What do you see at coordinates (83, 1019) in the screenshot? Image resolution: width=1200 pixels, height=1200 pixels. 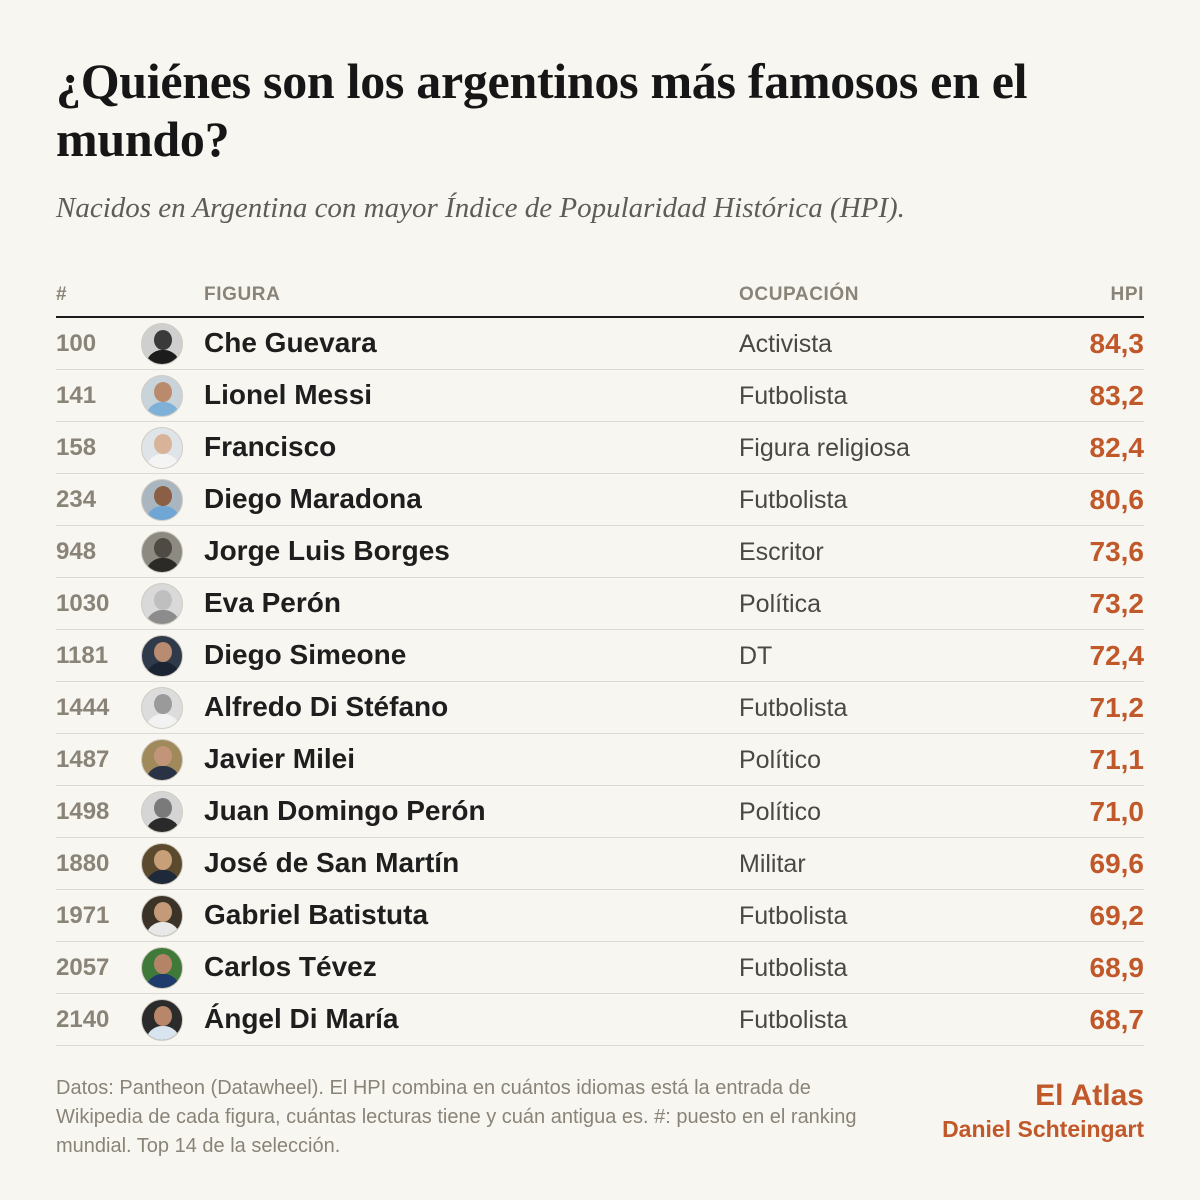 I see `row-rank: 2140` at bounding box center [83, 1019].